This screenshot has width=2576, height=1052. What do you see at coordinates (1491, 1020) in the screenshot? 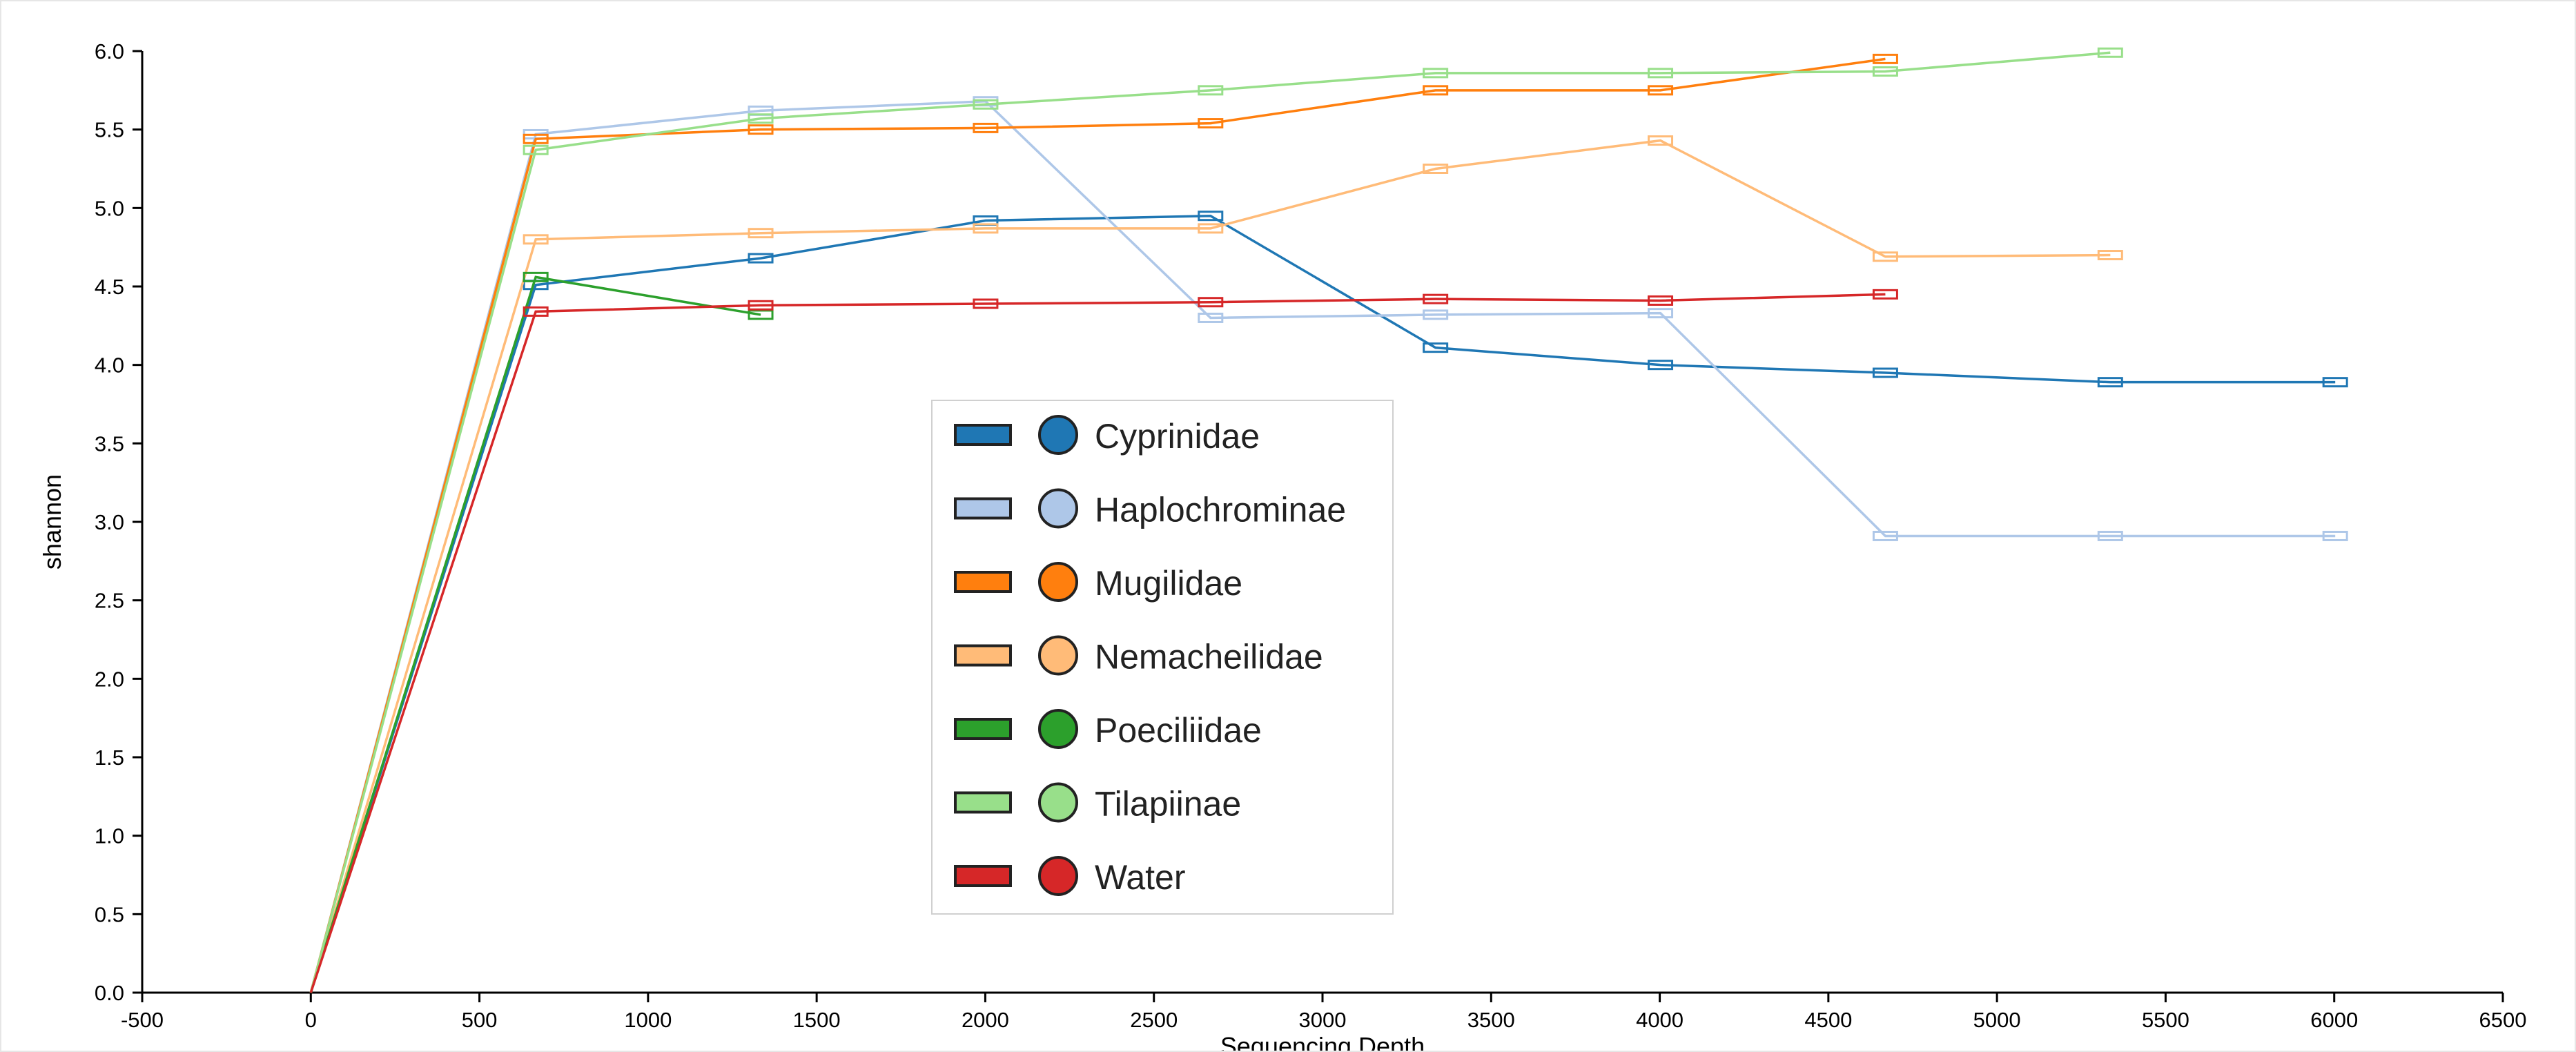
I see `x-tick-label: 3500` at bounding box center [1491, 1020].